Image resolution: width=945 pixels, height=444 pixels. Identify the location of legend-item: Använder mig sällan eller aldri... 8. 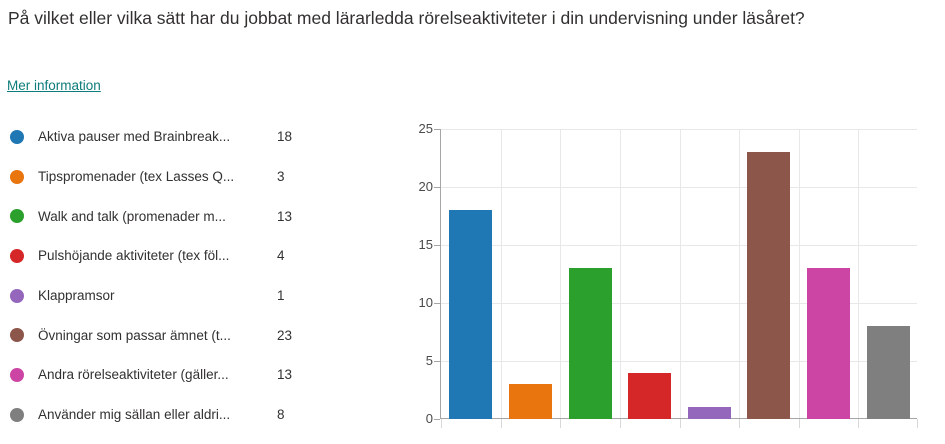
(175, 415).